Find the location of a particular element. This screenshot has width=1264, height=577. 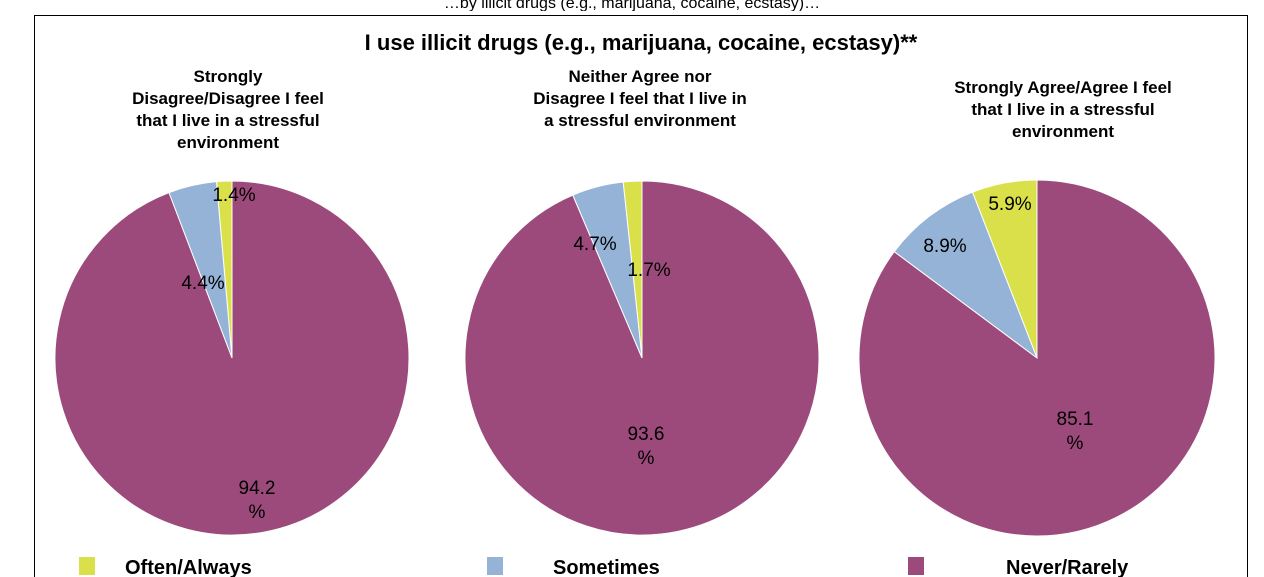

legend-label: Never/Rarely is located at coordinates (1067, 567).